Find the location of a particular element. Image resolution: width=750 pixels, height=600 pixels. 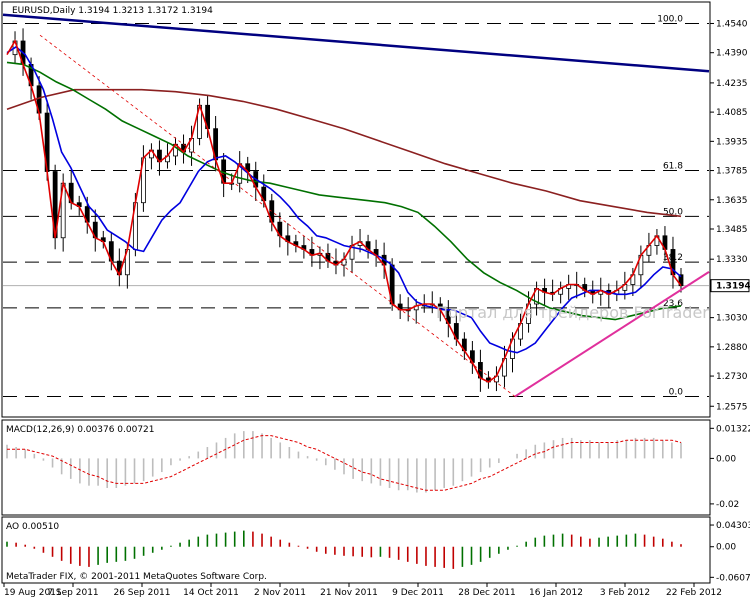

price-tick-label: 1.4235 is located at coordinates (732, 84).